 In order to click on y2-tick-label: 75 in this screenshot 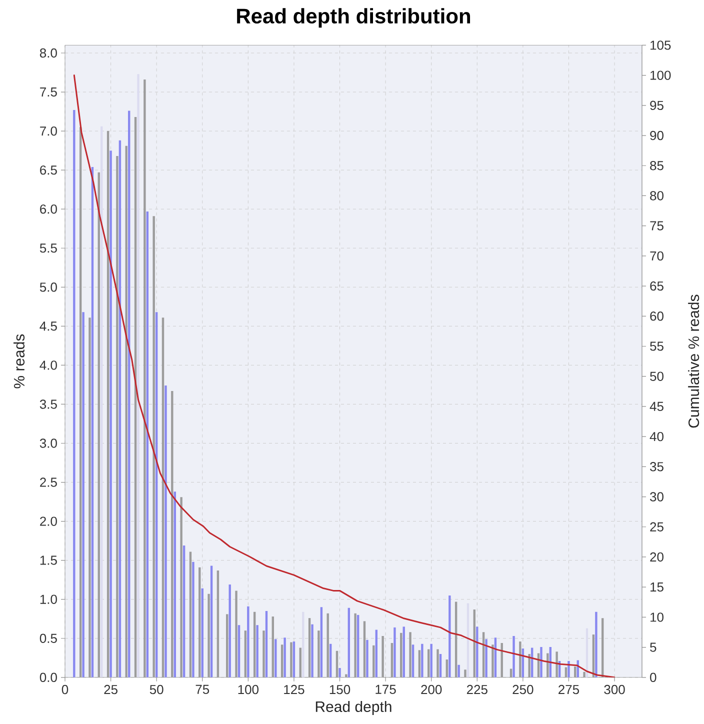, I will do `click(657, 225)`.